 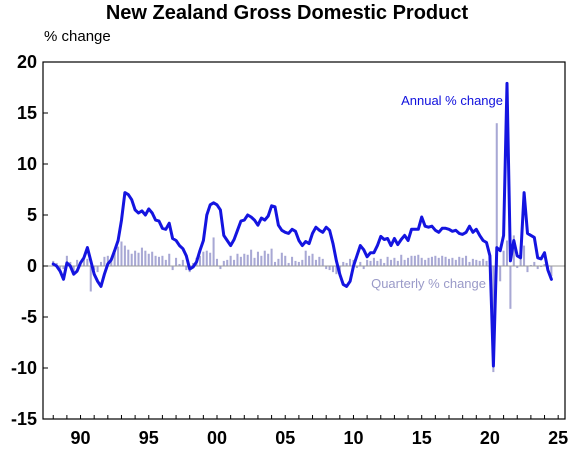 What do you see at coordinates (422, 438) in the screenshot?
I see `x-tick-label: 15` at bounding box center [422, 438].